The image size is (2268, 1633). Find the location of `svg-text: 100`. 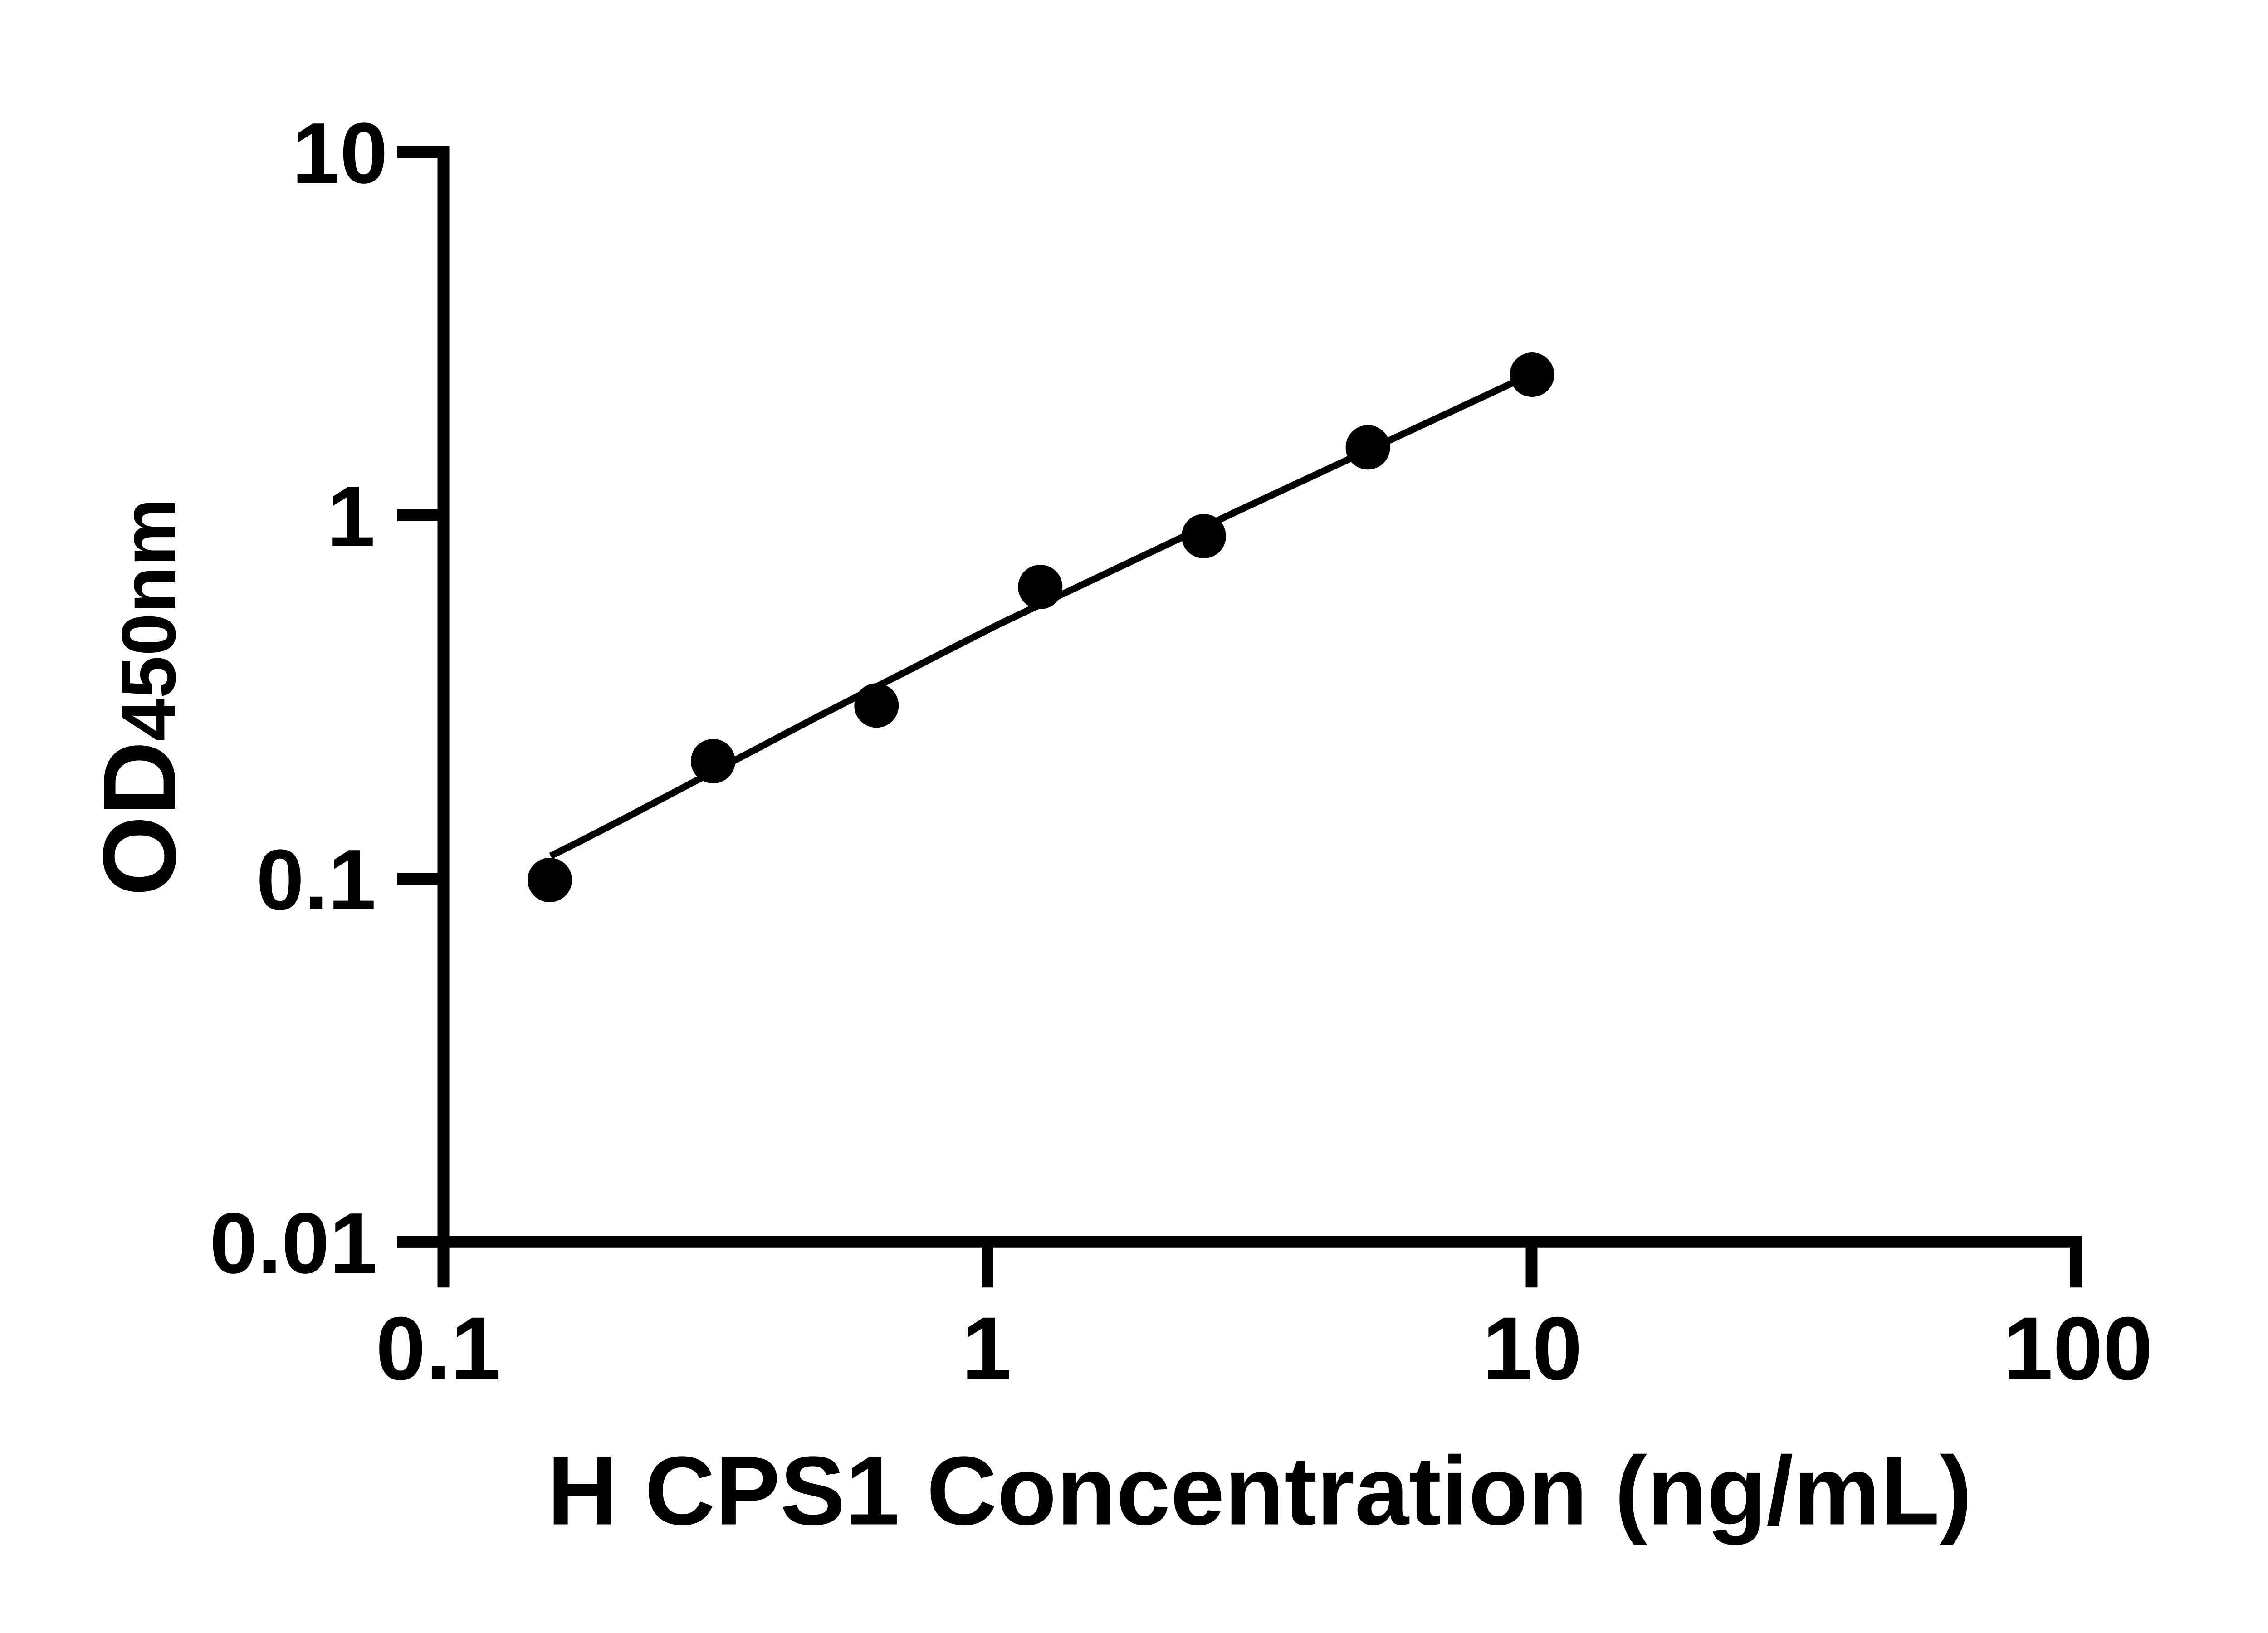

svg-text: 100 is located at coordinates (2078, 1348).